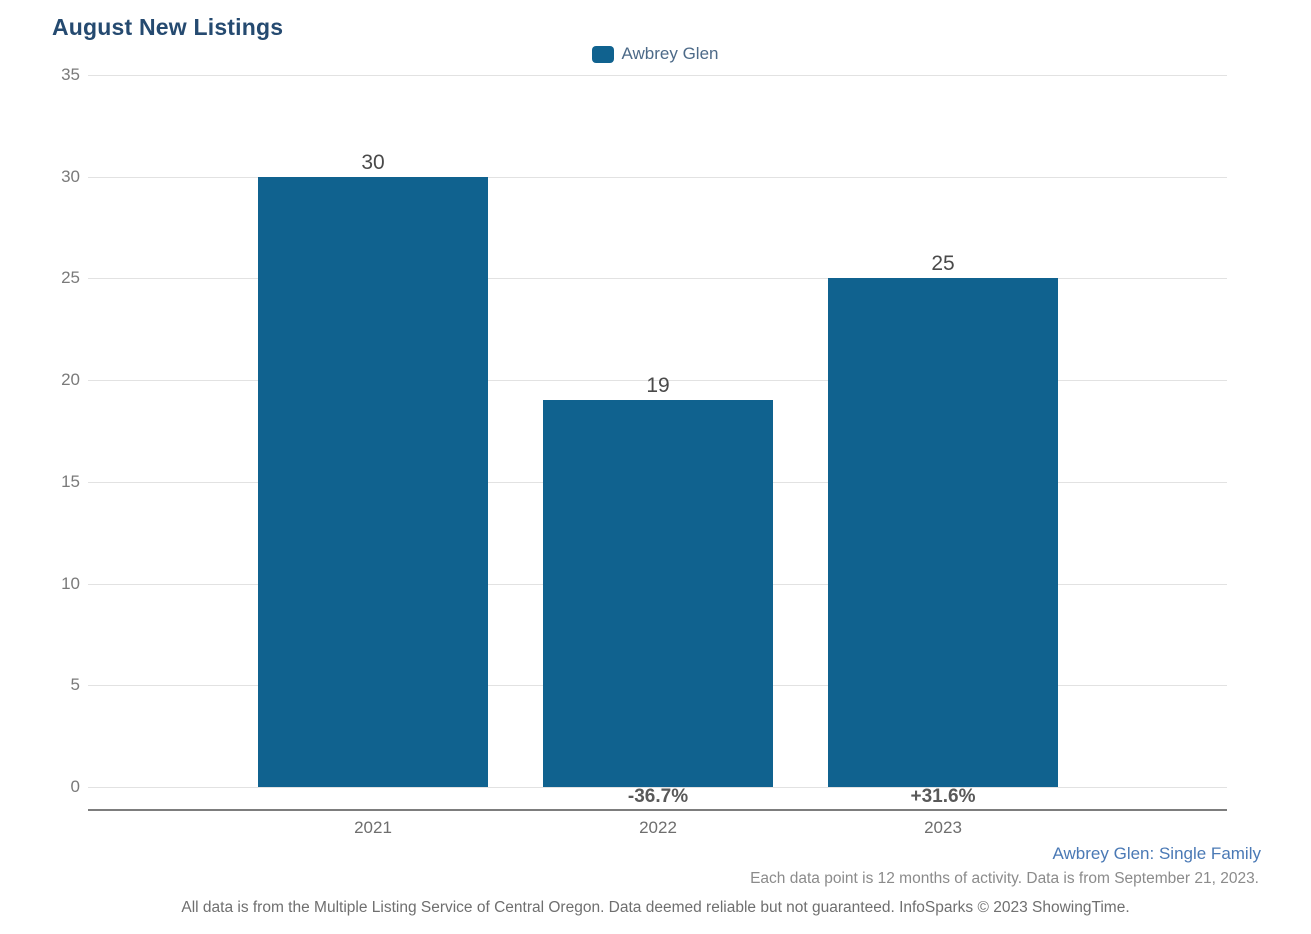  I want to click on pct-change-2023: +31.6%, so click(943, 796).